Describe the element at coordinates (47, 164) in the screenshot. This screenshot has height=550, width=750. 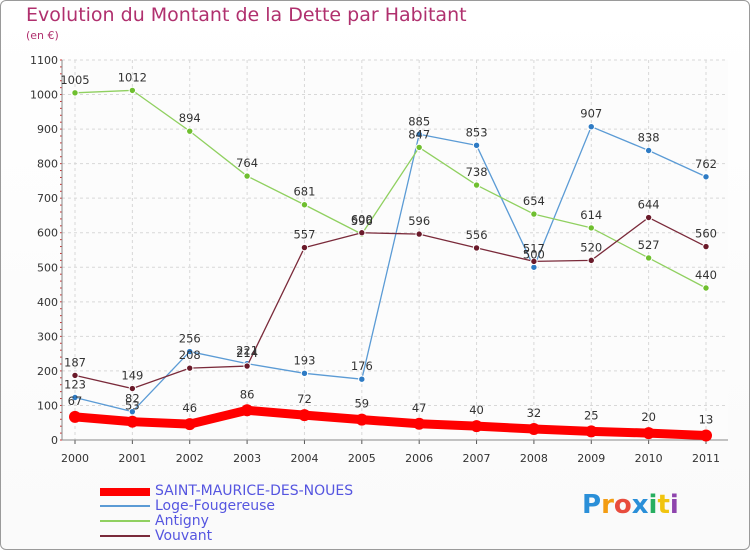
I see `y-tick-label: 800` at that location.